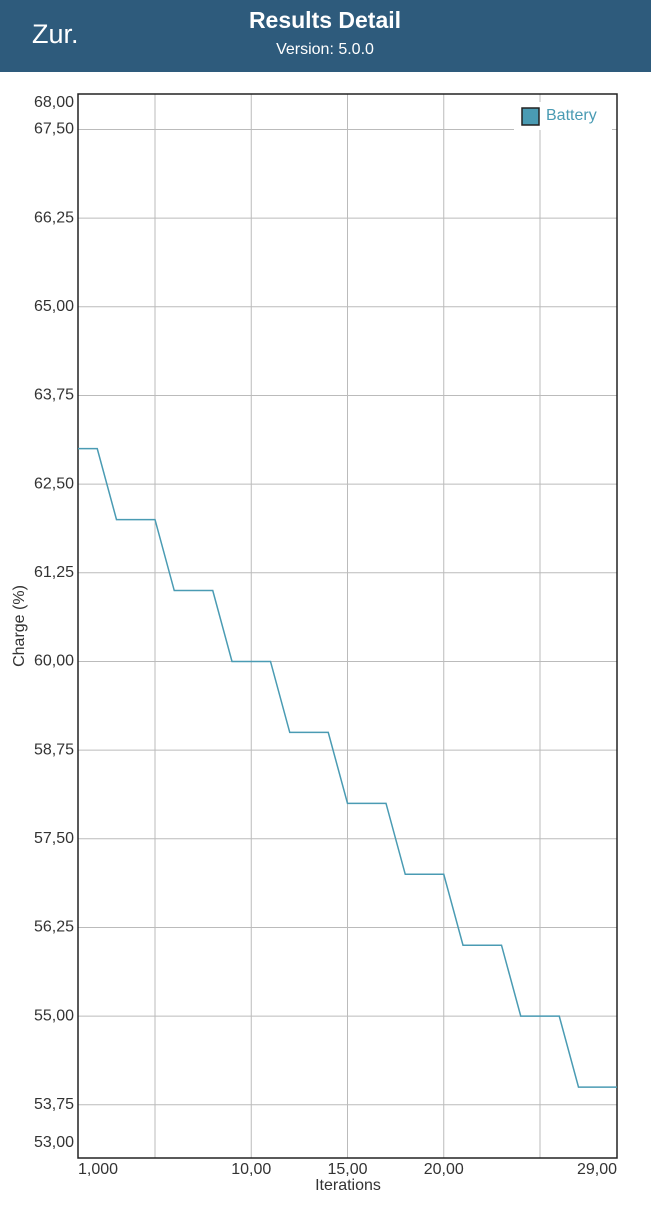 The image size is (651, 1205). Describe the element at coordinates (444, 1169) in the screenshot. I see `x-tick-label: 20,00` at that location.